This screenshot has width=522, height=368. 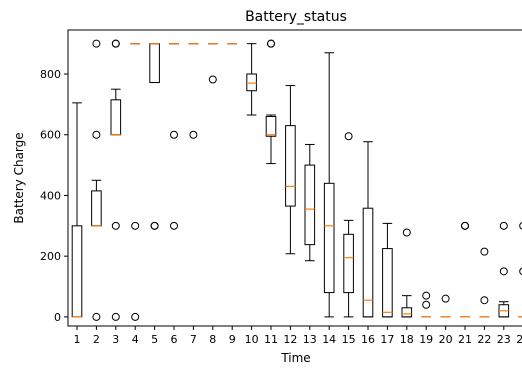 What do you see at coordinates (57, 317) in the screenshot?
I see `y-tick-label: 0` at bounding box center [57, 317].